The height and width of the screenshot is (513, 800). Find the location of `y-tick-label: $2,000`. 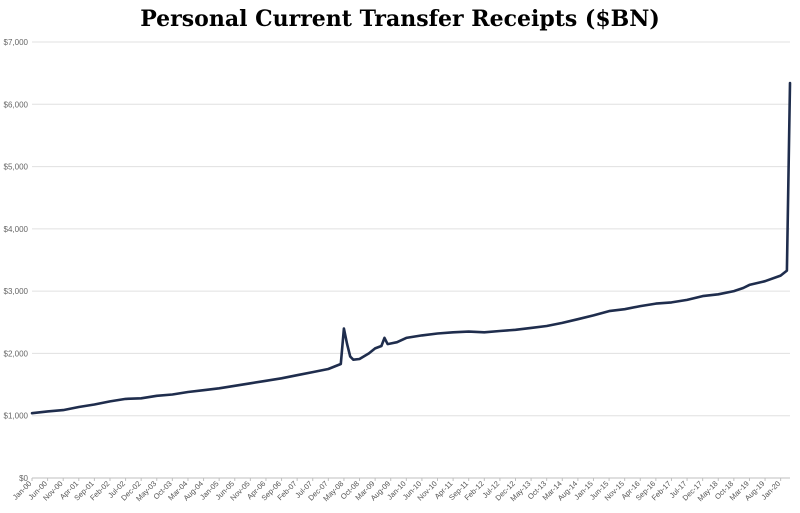

y-tick-label: $2,000 is located at coordinates (16, 353).